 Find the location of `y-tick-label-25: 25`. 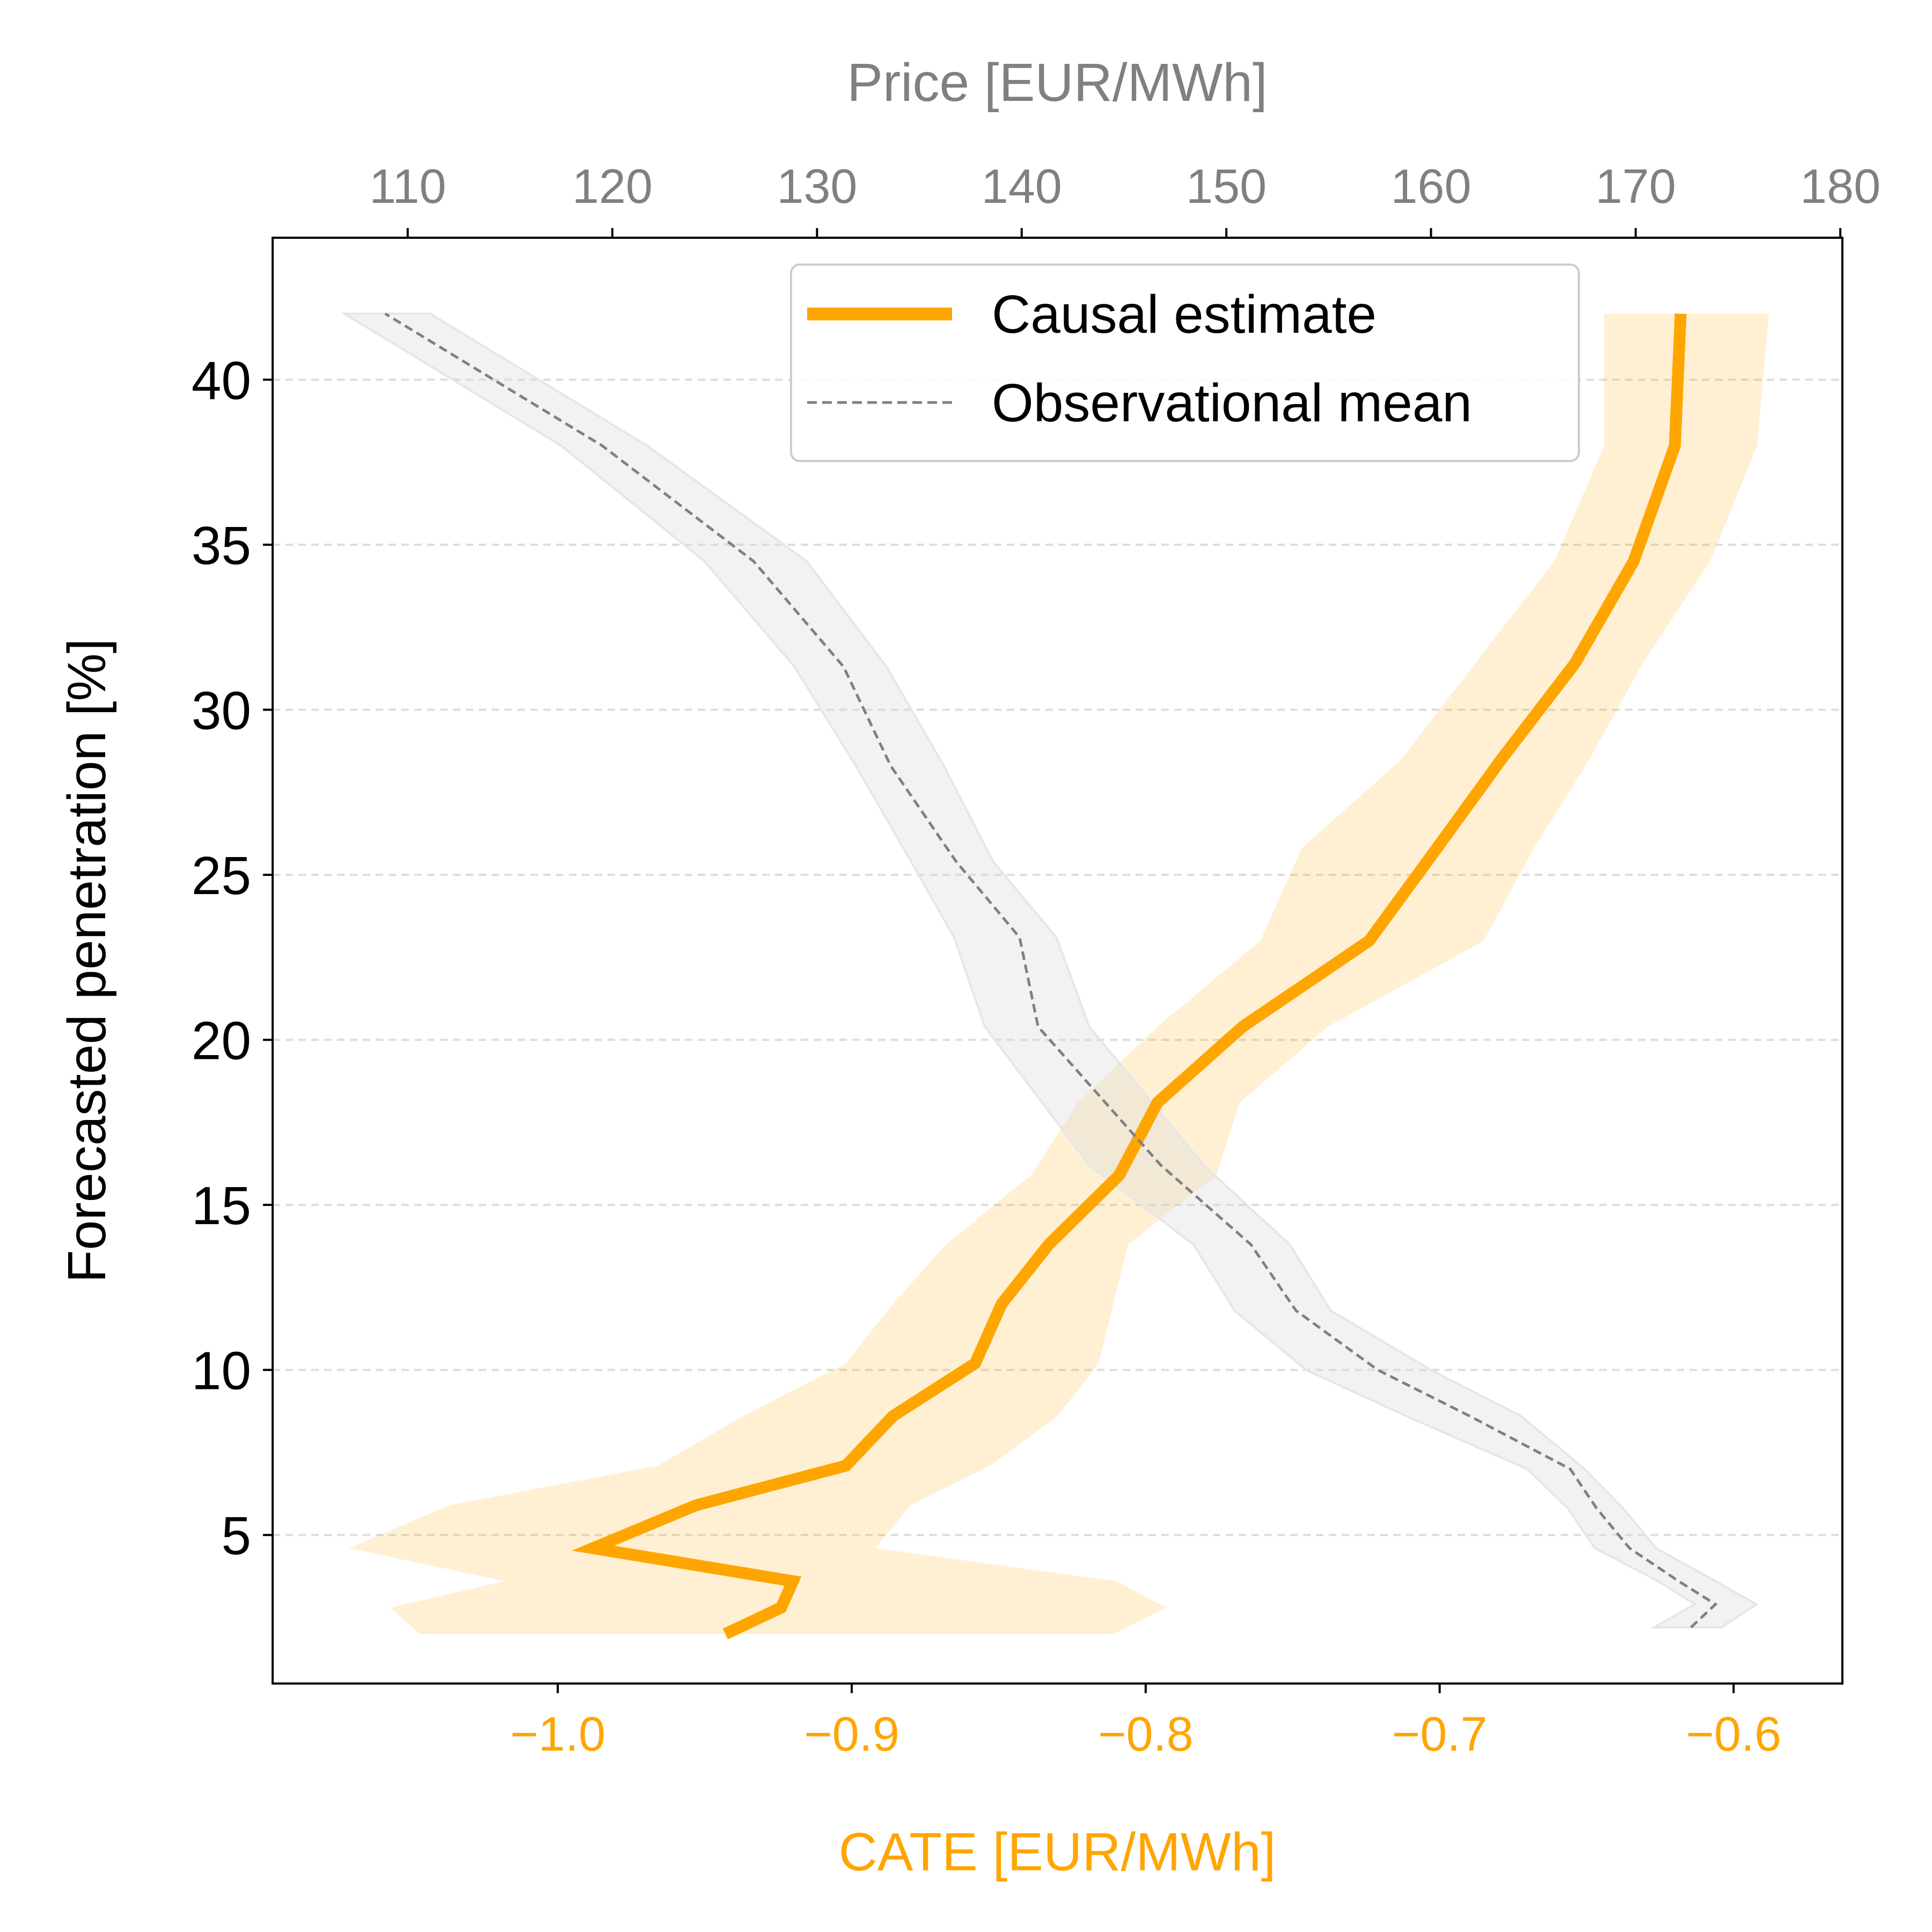

y-tick-label-25: 25 is located at coordinates (221, 876).